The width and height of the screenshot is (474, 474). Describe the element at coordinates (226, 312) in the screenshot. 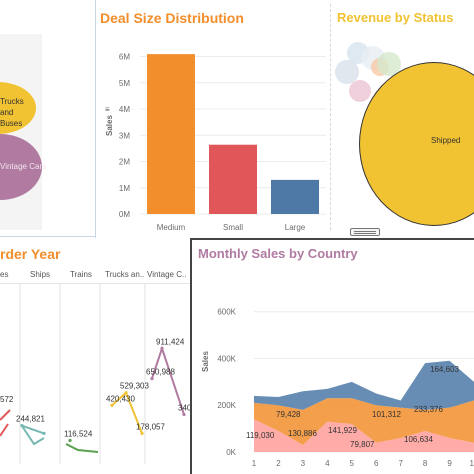

I see `monthly-ytick-label: 600K` at that location.